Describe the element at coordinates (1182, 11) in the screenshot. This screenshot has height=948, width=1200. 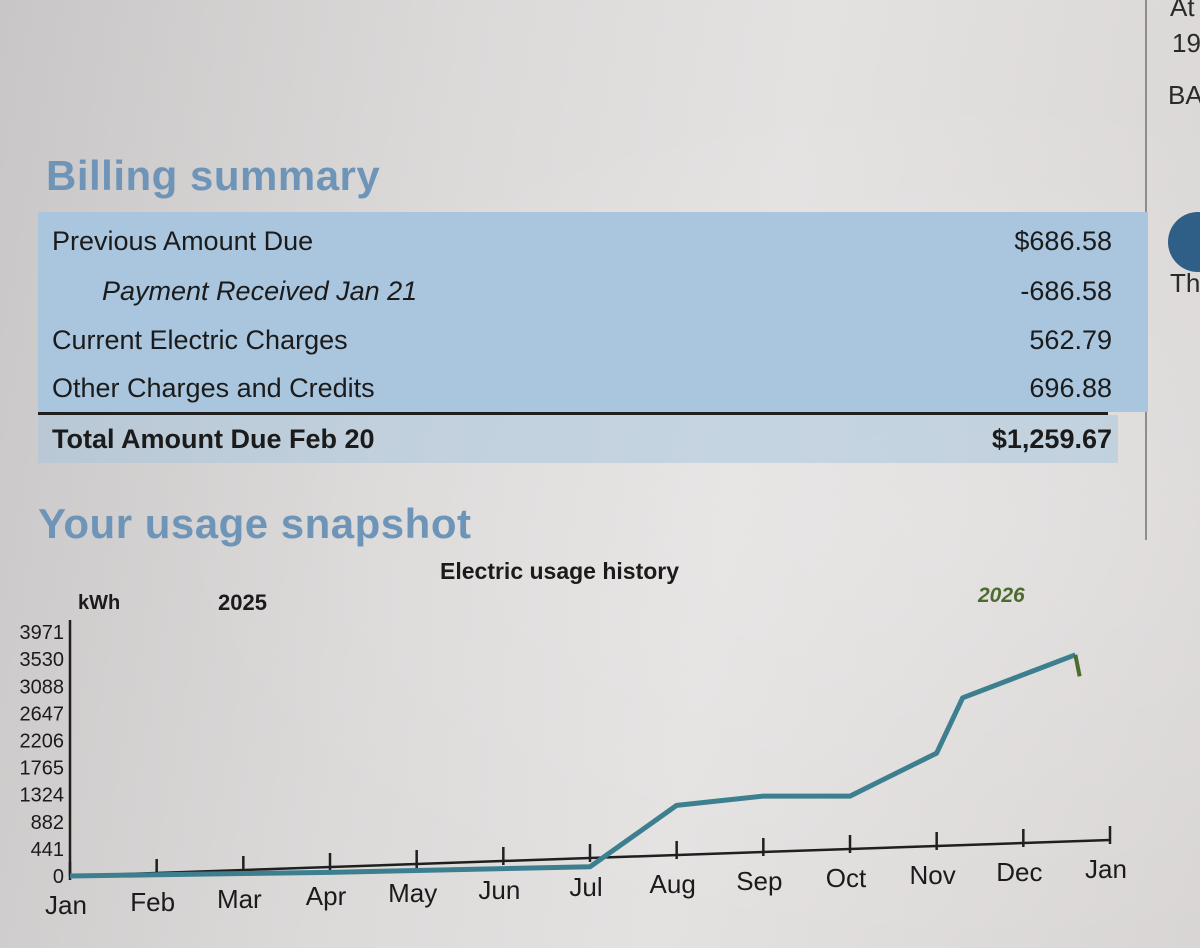
I see `edge-text-fragment: At` at that location.